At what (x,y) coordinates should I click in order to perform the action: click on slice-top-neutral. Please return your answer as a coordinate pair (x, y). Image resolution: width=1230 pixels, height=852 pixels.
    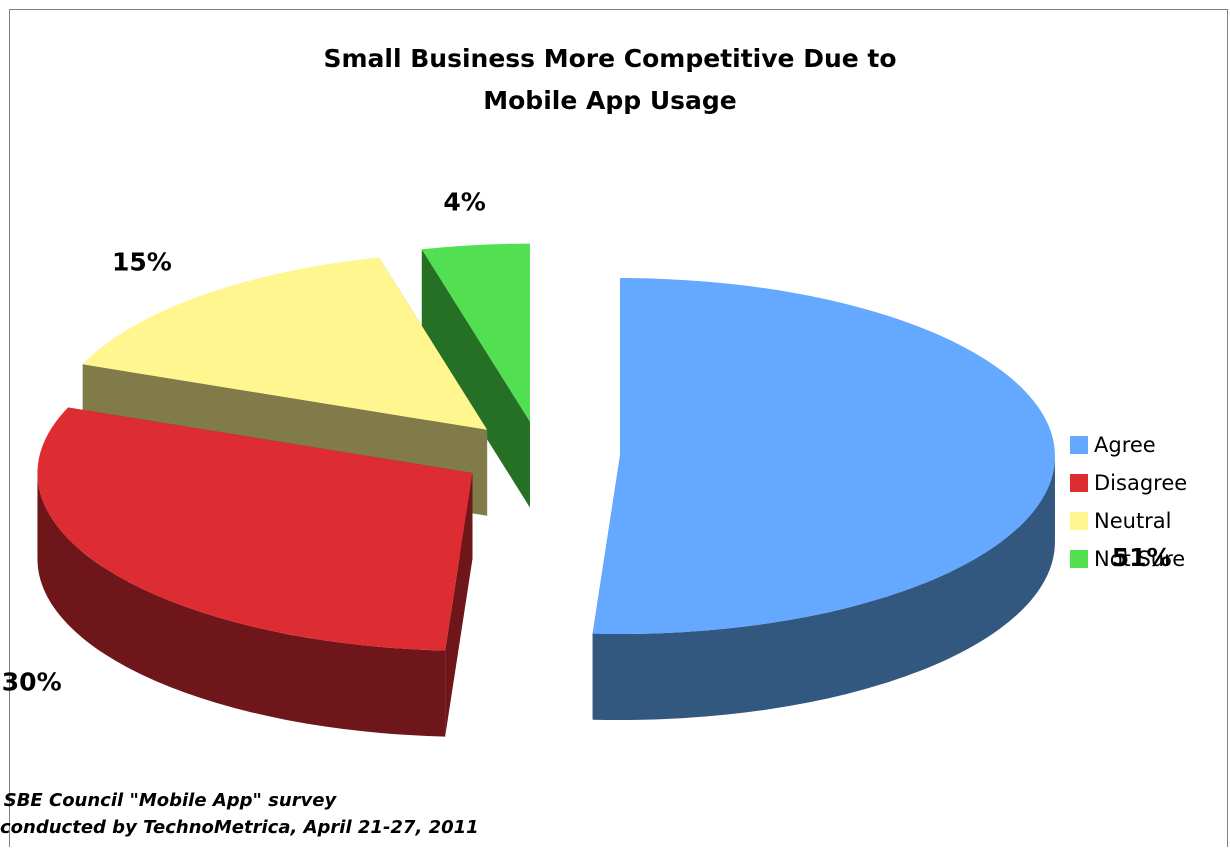
    Looking at the image, I should click on (285, 343).